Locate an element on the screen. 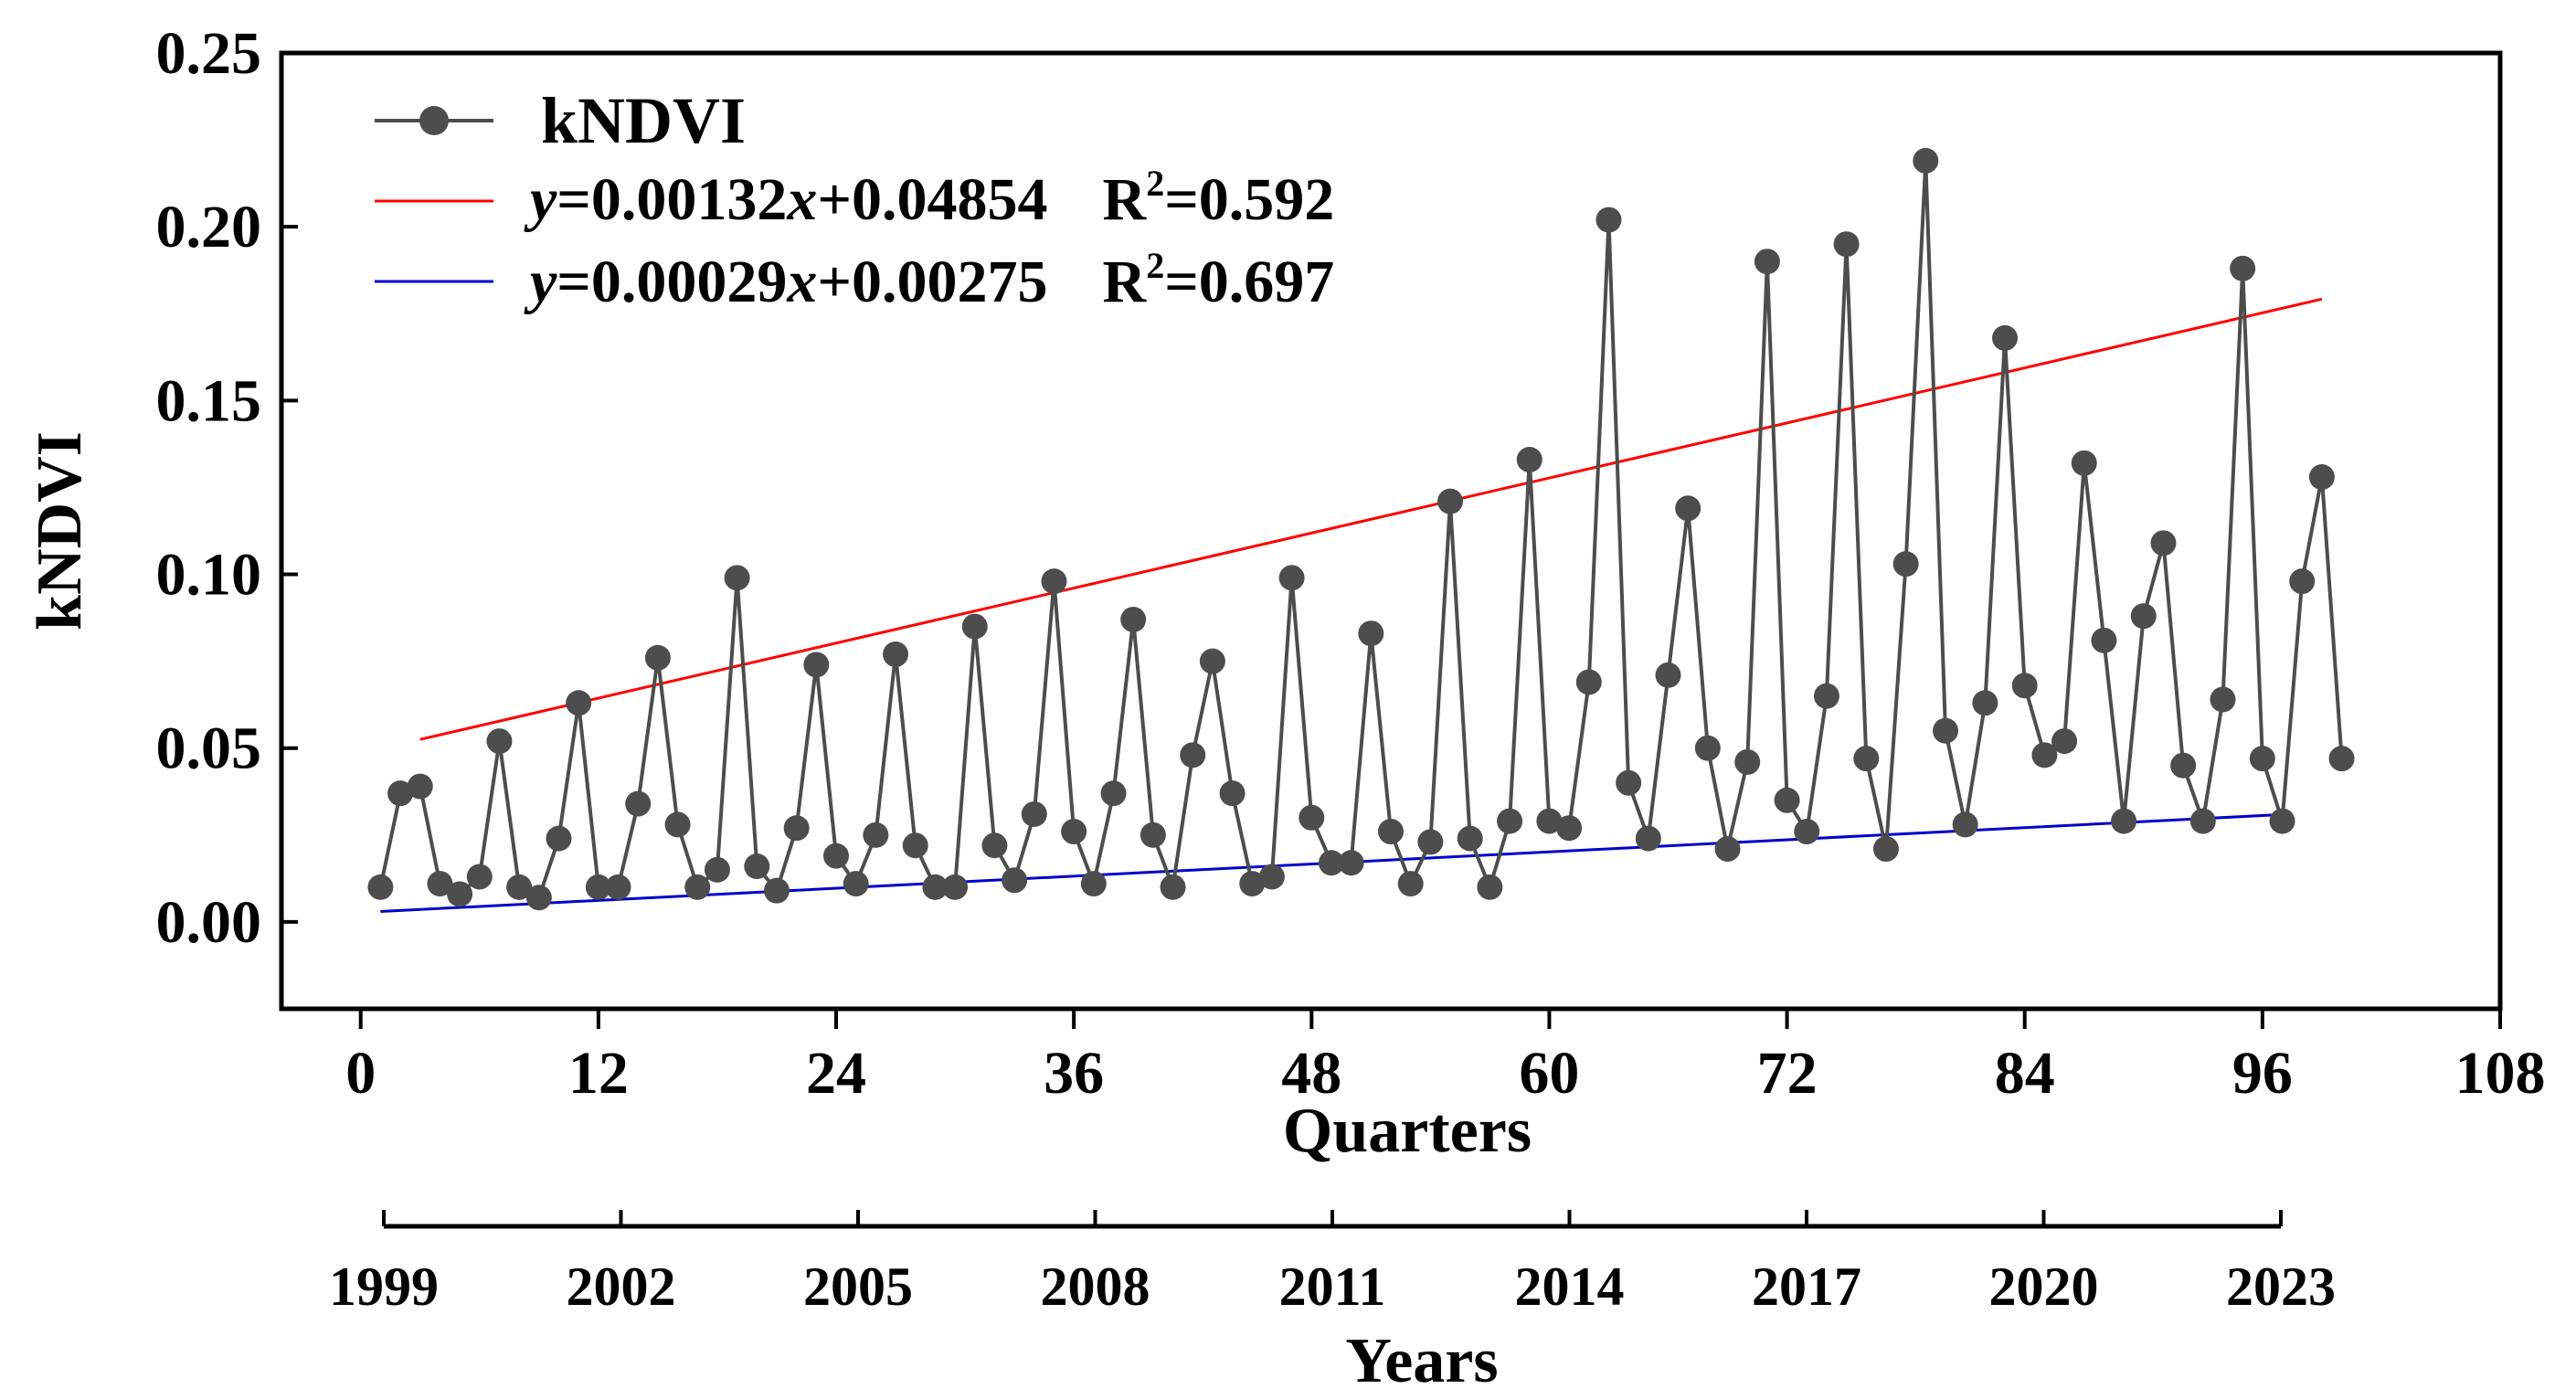 The image size is (2576, 1399). x-tick-label: 108 is located at coordinates (2500, 1073).